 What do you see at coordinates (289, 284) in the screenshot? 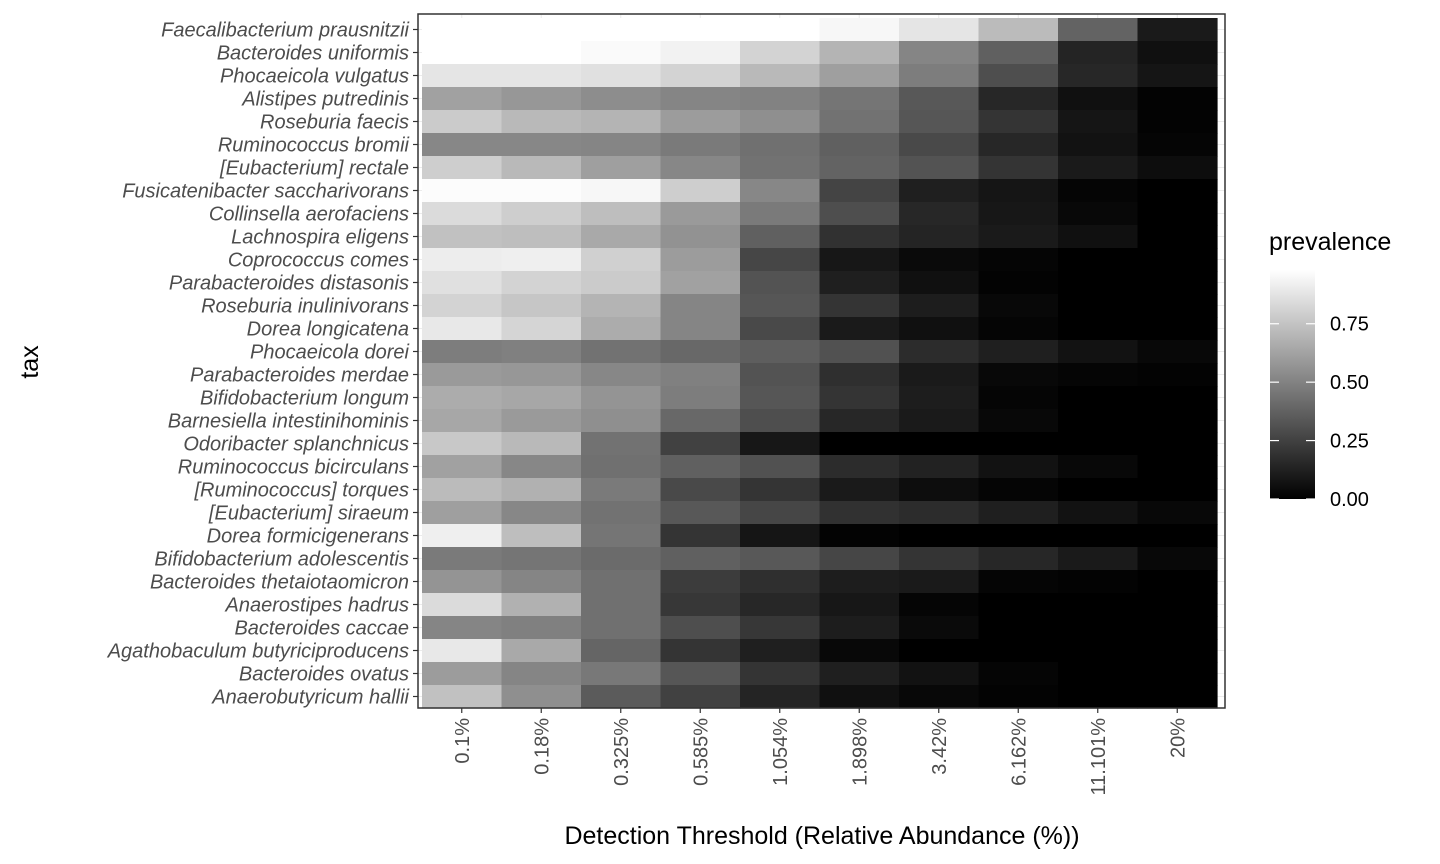
I see `y-tick-label: Parabacteroides distasonis` at bounding box center [289, 284].